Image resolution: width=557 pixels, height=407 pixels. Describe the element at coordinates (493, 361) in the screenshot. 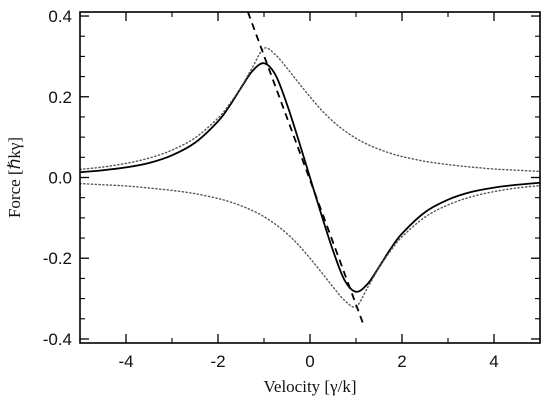

I see `x-tick-label: 4` at that location.